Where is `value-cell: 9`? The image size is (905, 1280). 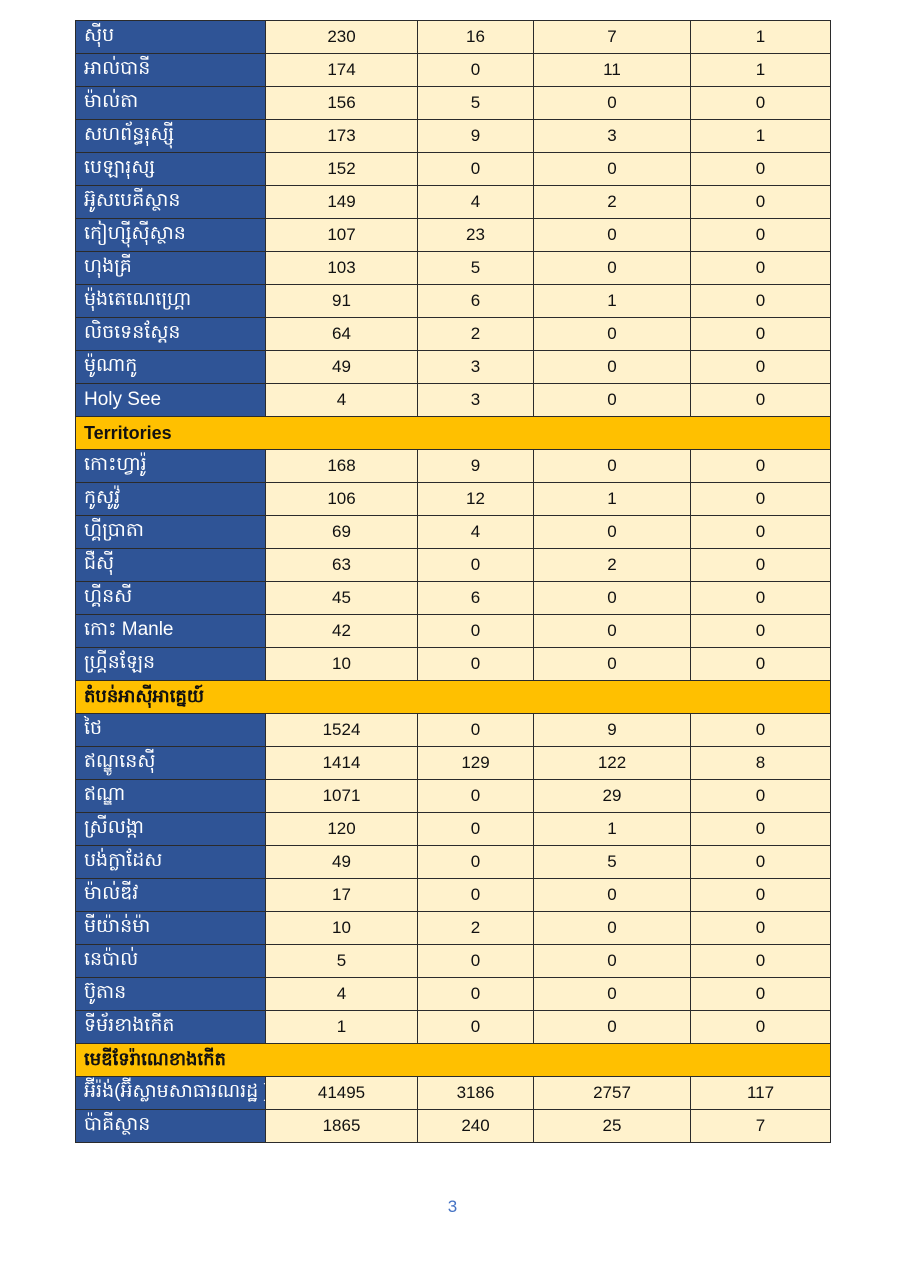 value-cell: 9 is located at coordinates (475, 136).